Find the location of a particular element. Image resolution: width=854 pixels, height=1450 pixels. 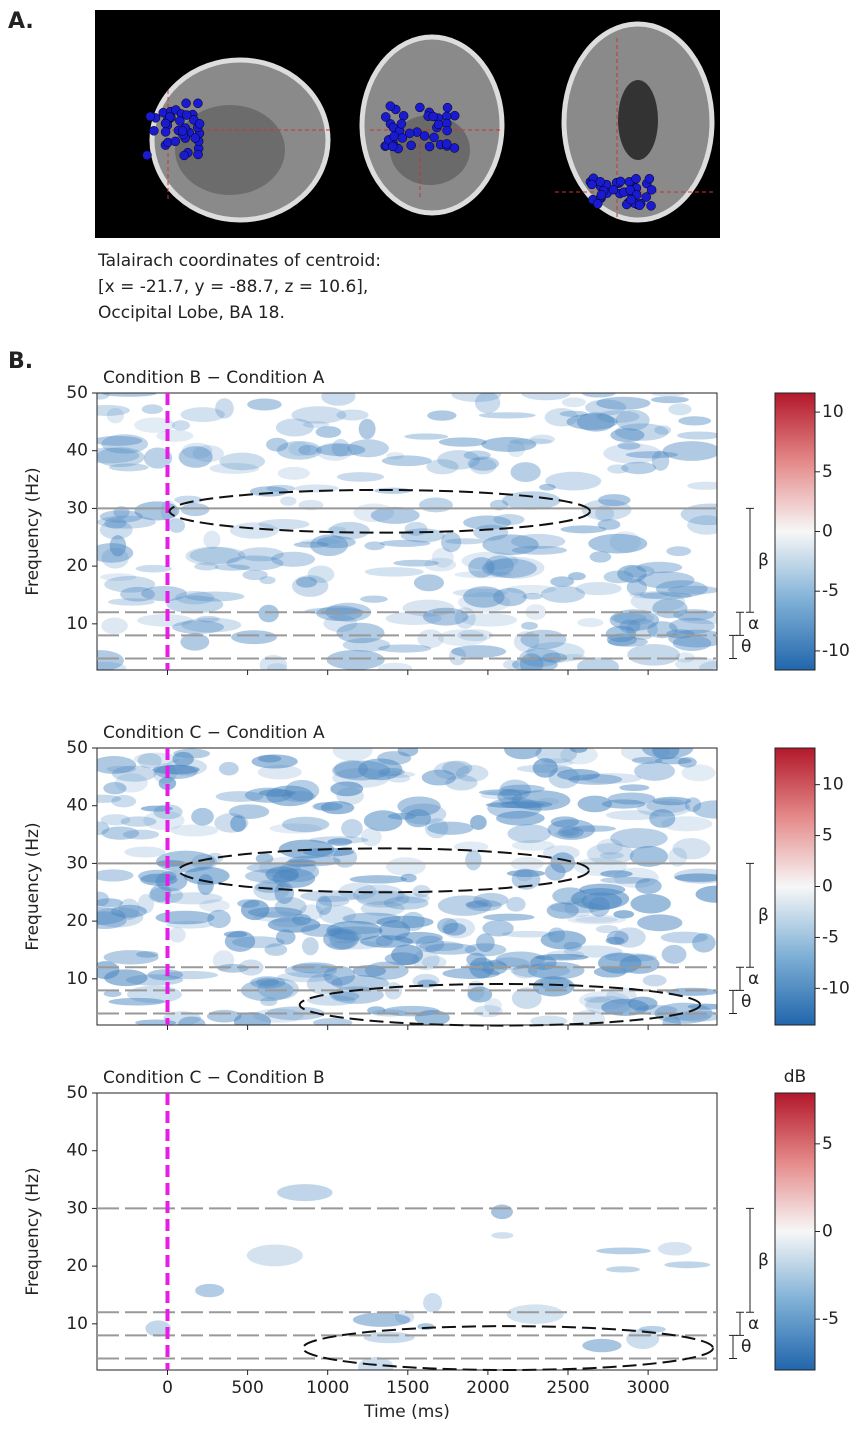

colorbar-tick-label: 0 is located at coordinates (827, 532).